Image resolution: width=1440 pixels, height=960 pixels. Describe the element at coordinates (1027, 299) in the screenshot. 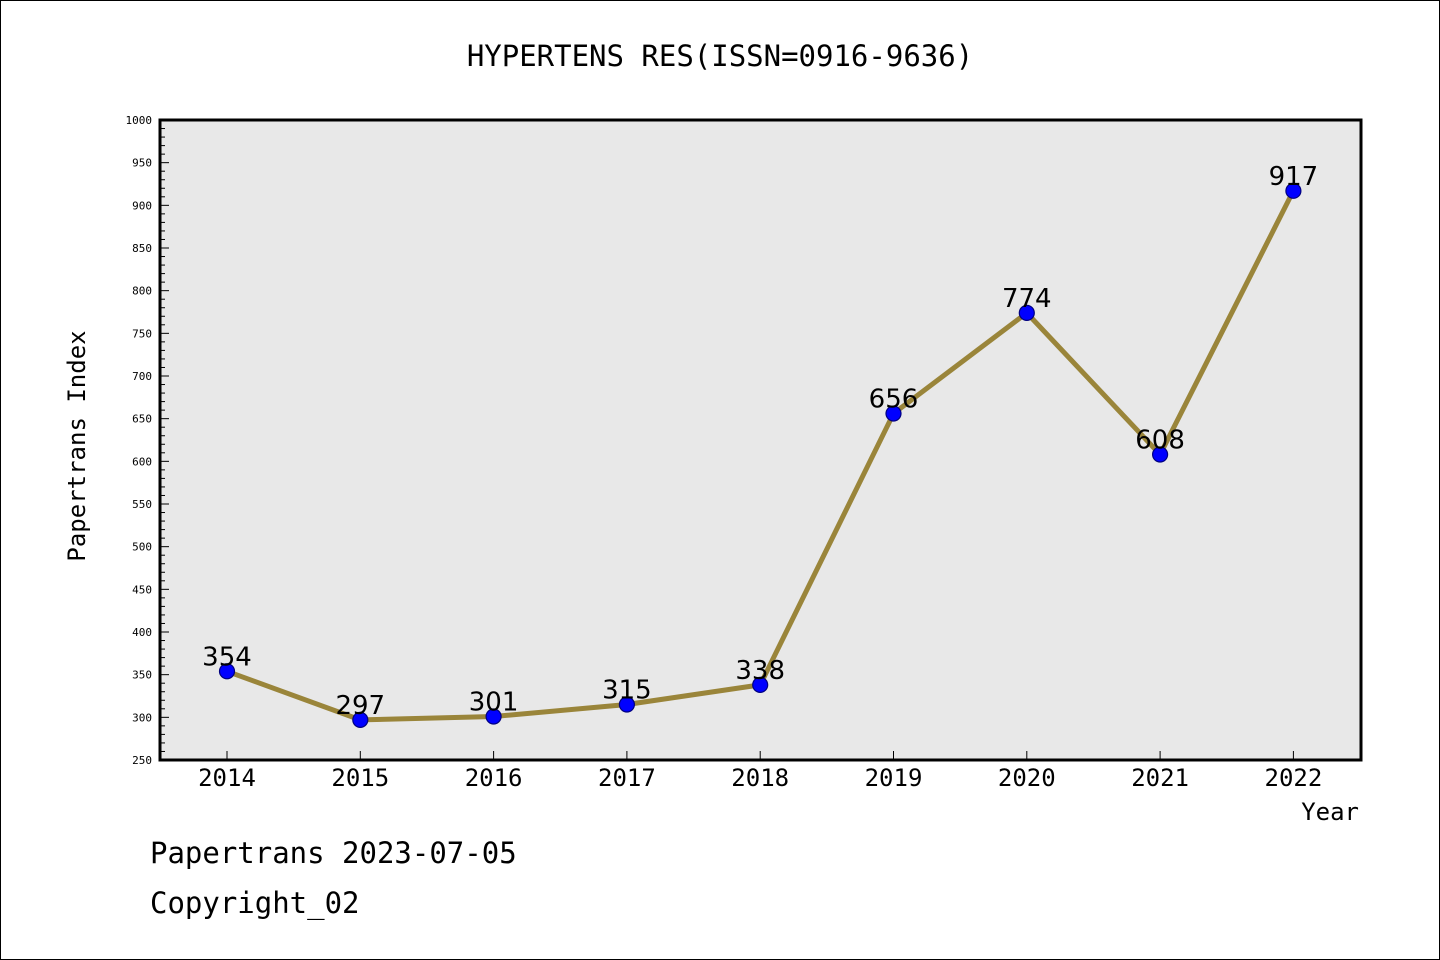

I see `data-label: 774` at that location.